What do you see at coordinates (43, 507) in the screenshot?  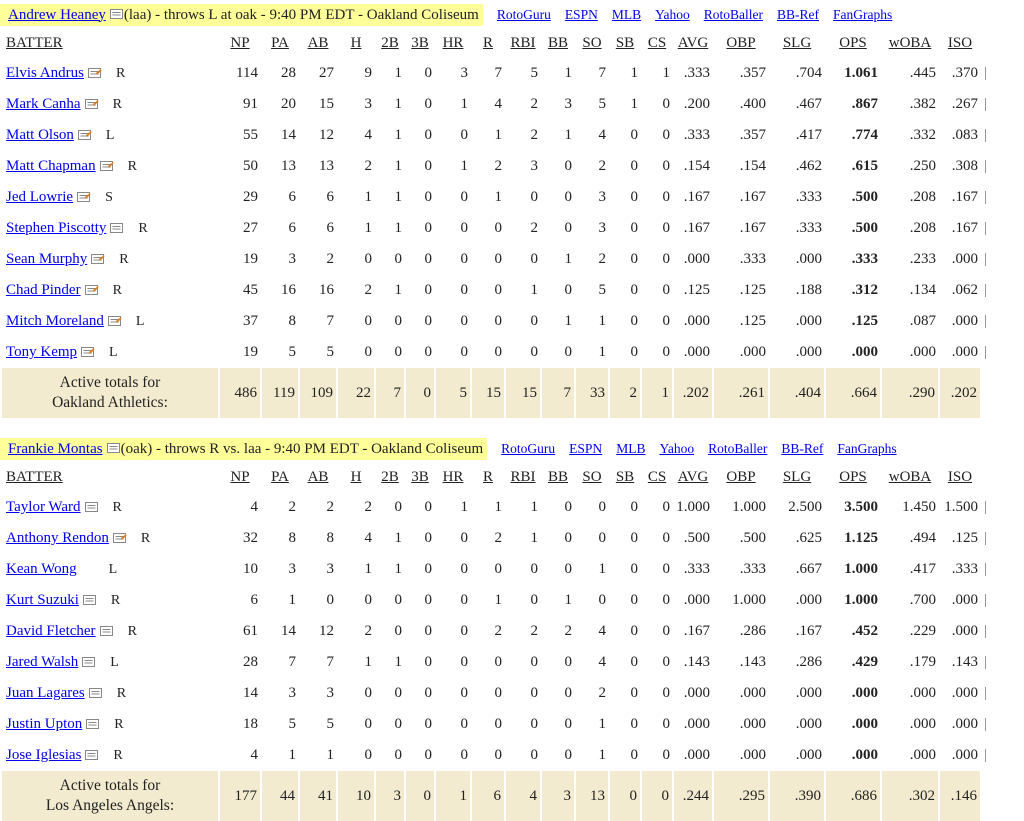 I see `batter-name-link: Taylor Ward` at bounding box center [43, 507].